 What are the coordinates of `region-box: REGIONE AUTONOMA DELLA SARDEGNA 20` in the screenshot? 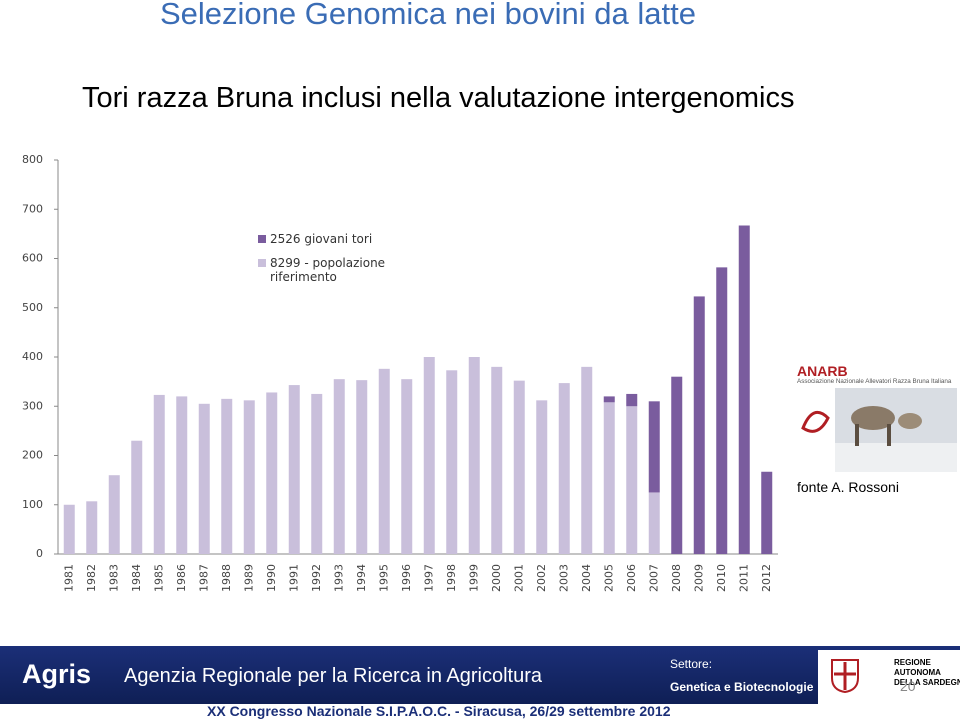 It's located at (889, 677).